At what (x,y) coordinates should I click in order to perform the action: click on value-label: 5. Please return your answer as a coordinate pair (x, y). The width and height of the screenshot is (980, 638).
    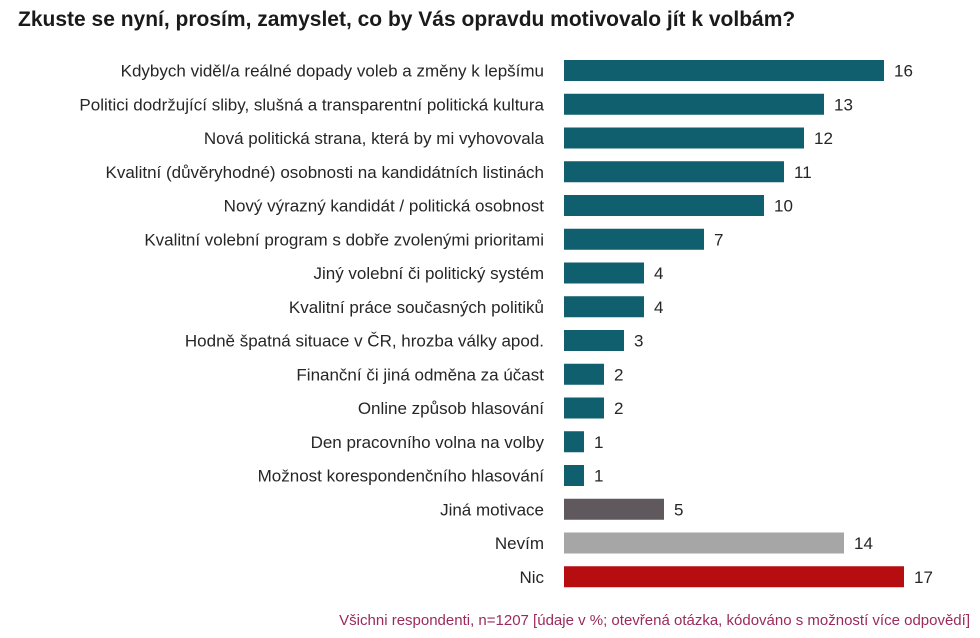
    Looking at the image, I should click on (678, 509).